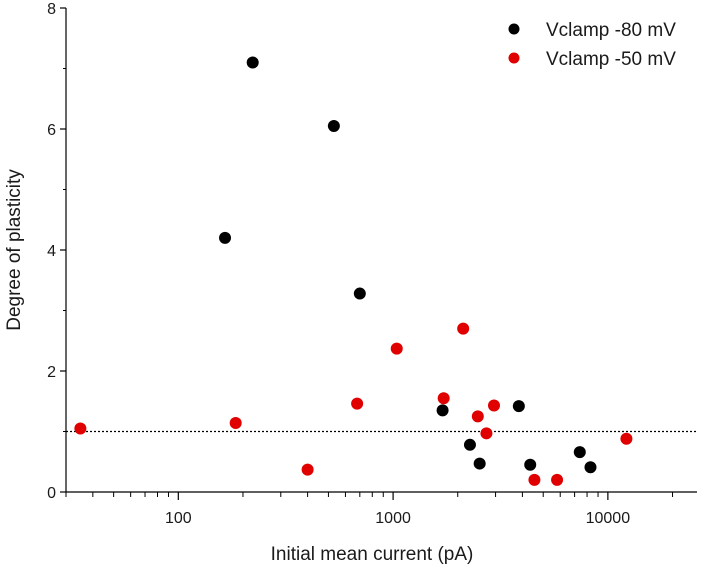  Describe the element at coordinates (592, 45) in the screenshot. I see `legend: Vclamp -80 mV Vclamp -50 mV` at that location.